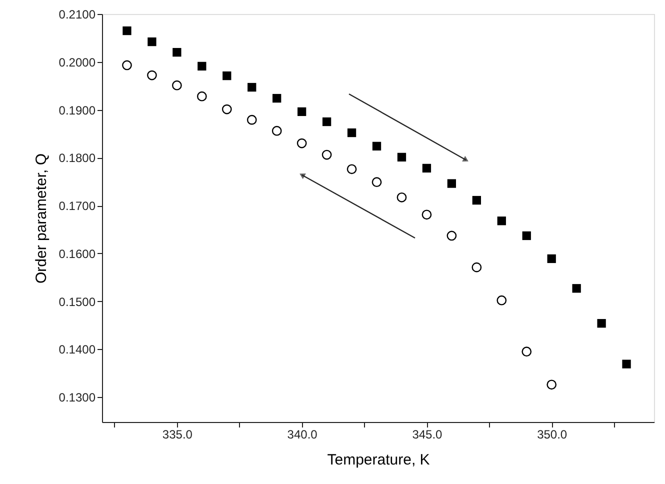  Describe the element at coordinates (77, 206) in the screenshot. I see `y-tick-label: 0.1700` at that location.